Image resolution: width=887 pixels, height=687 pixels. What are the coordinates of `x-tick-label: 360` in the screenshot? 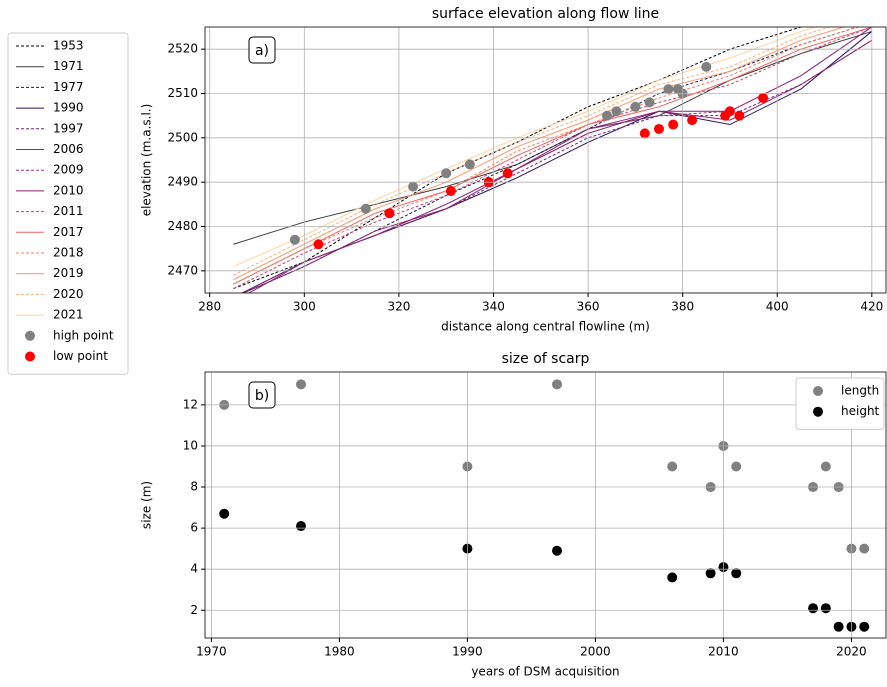 It's located at (588, 307).